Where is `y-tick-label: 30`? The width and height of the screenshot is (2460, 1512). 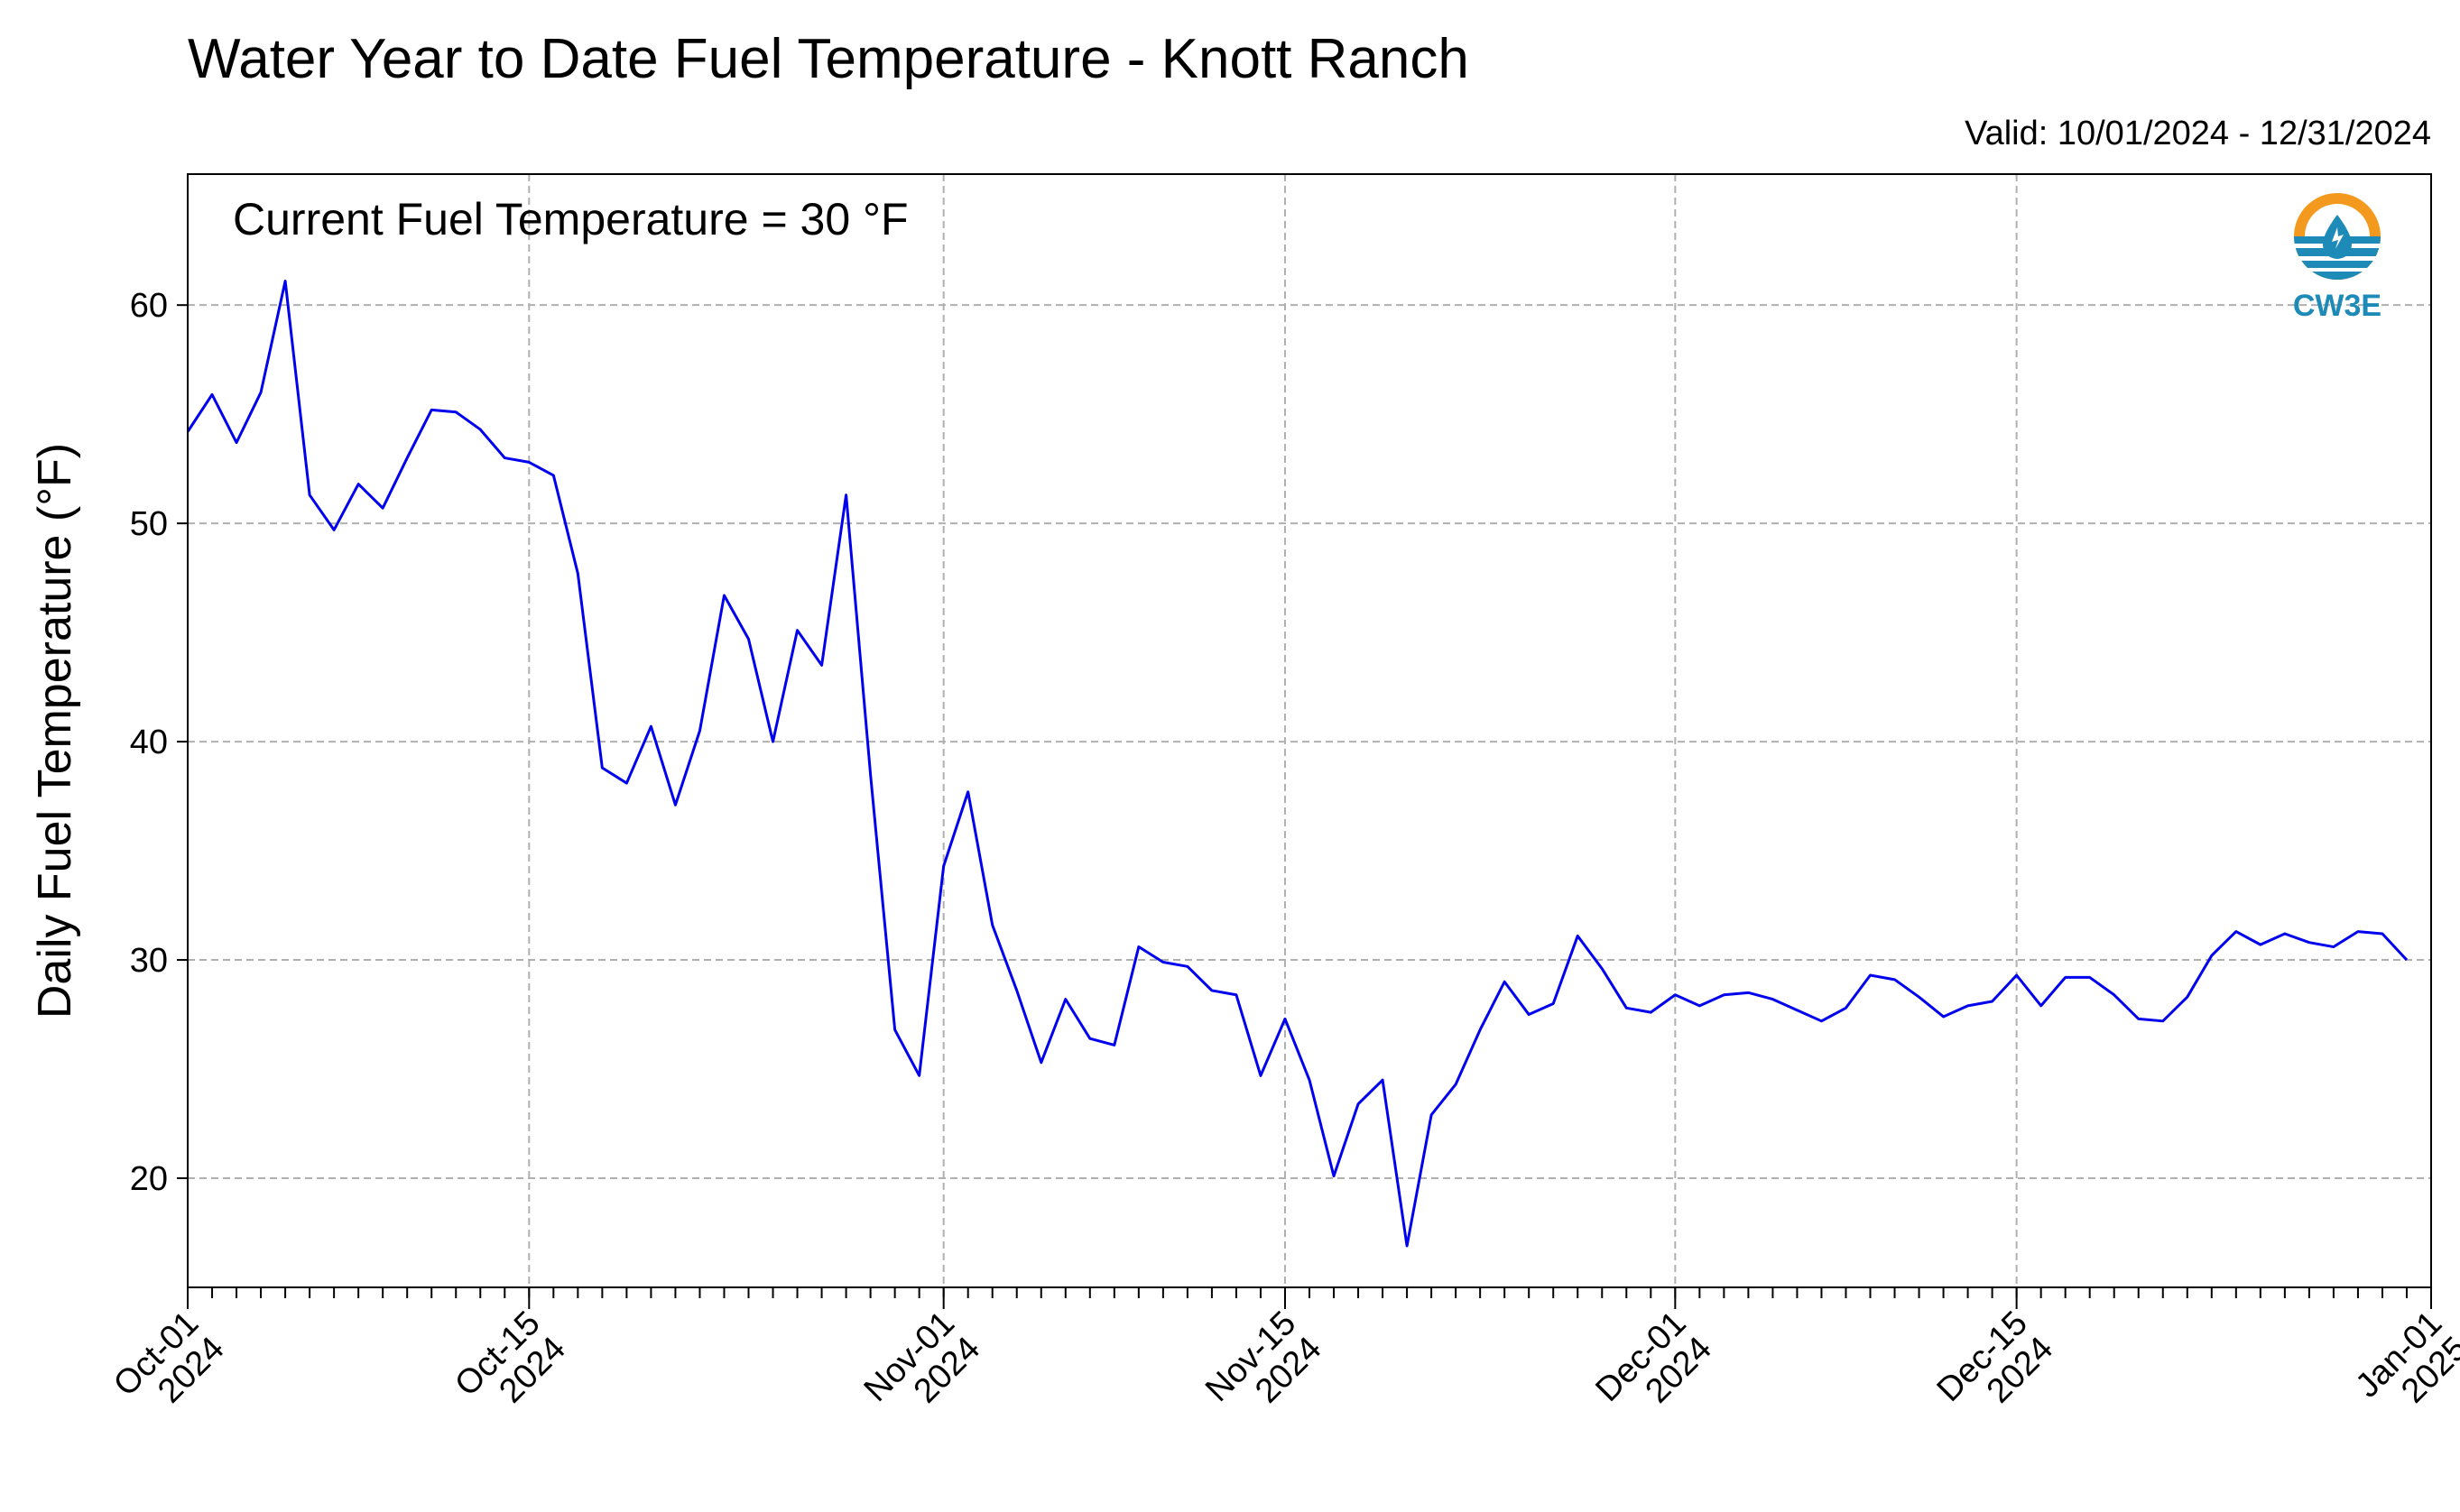
y-tick-label: 30 is located at coordinates (149, 961).